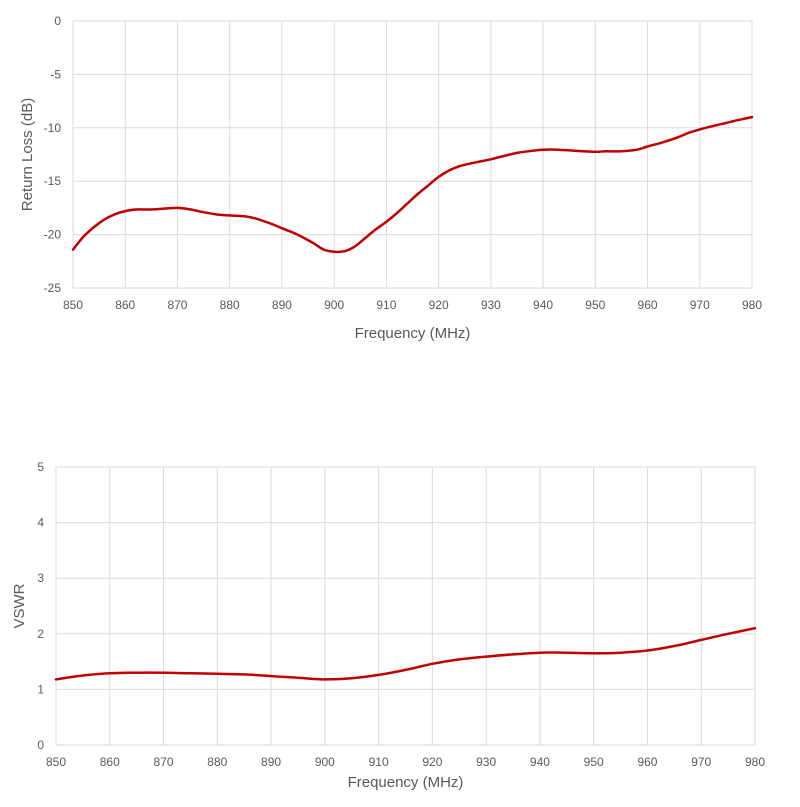 The height and width of the screenshot is (807, 800). What do you see at coordinates (40, 467) in the screenshot?
I see `vswr-y-tick-label: 5` at bounding box center [40, 467].